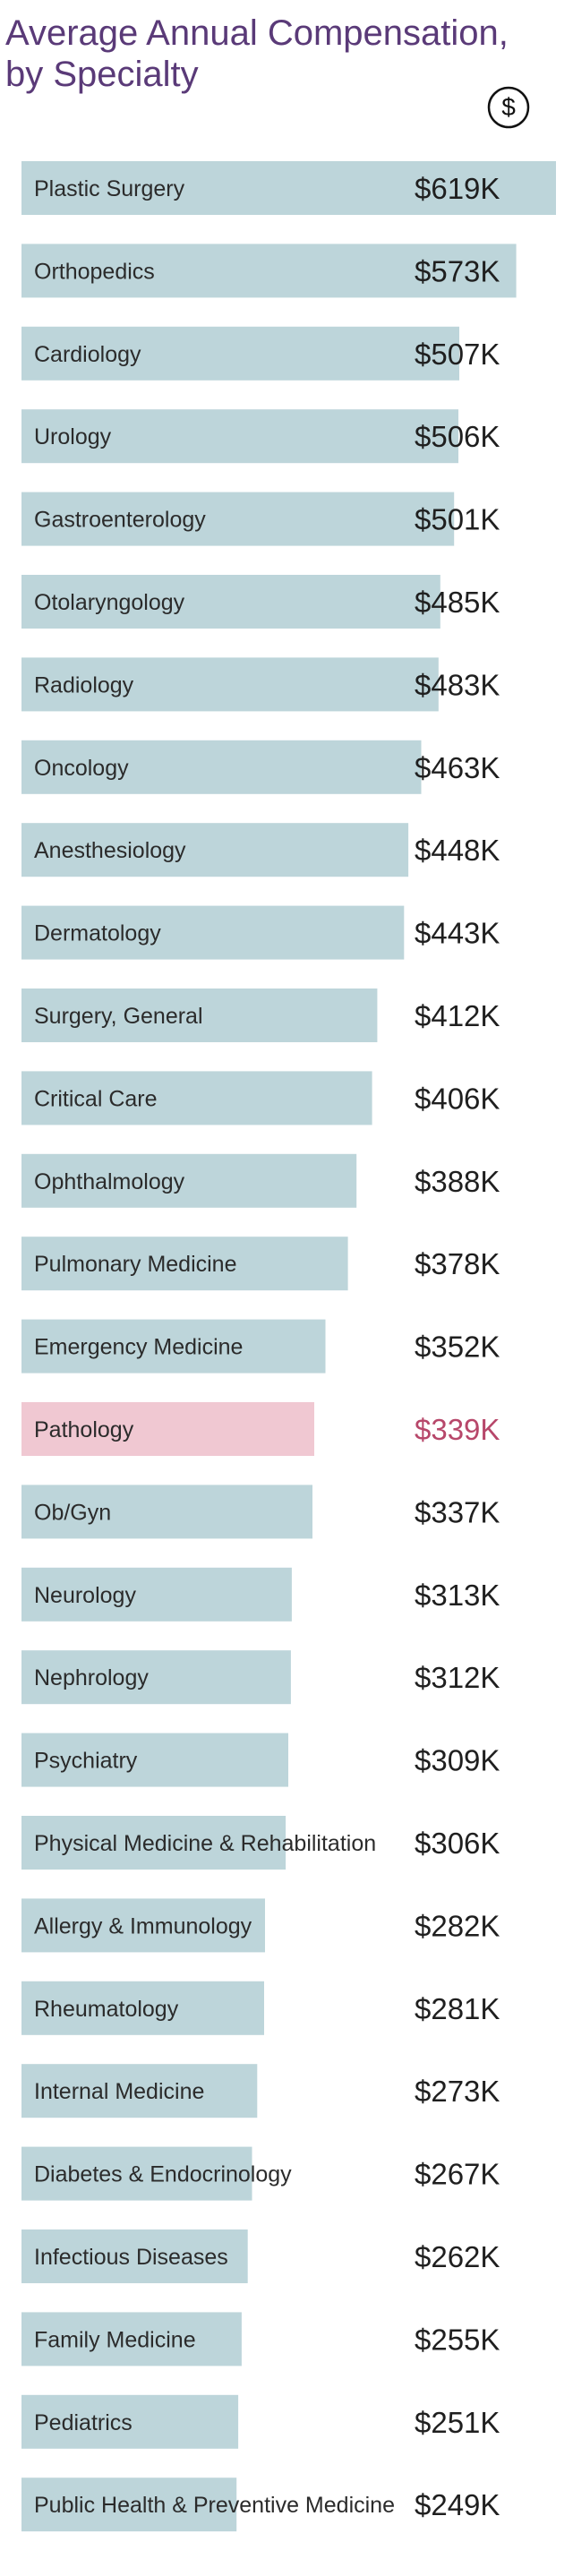 The image size is (573, 2576). What do you see at coordinates (457, 767) in the screenshot?
I see `value-label: $463K` at bounding box center [457, 767].